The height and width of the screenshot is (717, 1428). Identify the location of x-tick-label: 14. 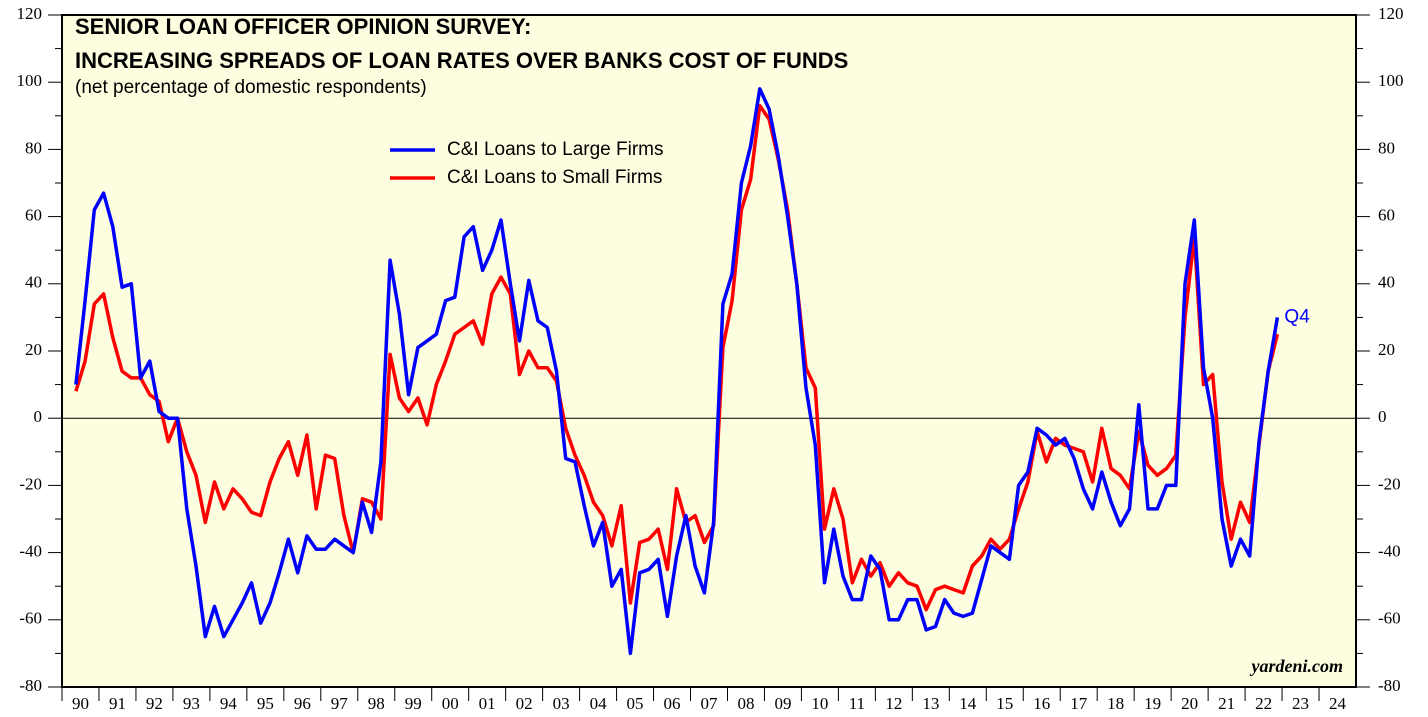
(968, 703).